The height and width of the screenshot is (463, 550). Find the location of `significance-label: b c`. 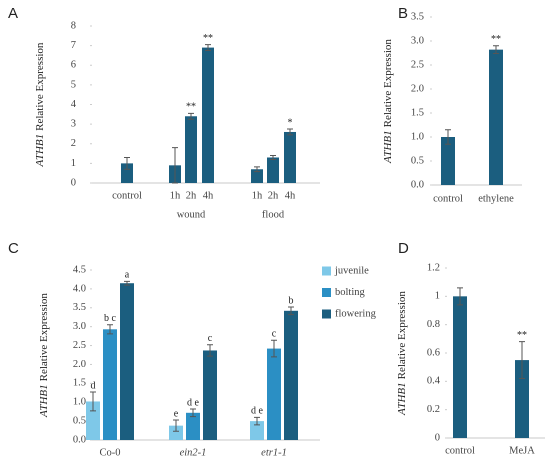

significance-label: b c is located at coordinates (110, 318).